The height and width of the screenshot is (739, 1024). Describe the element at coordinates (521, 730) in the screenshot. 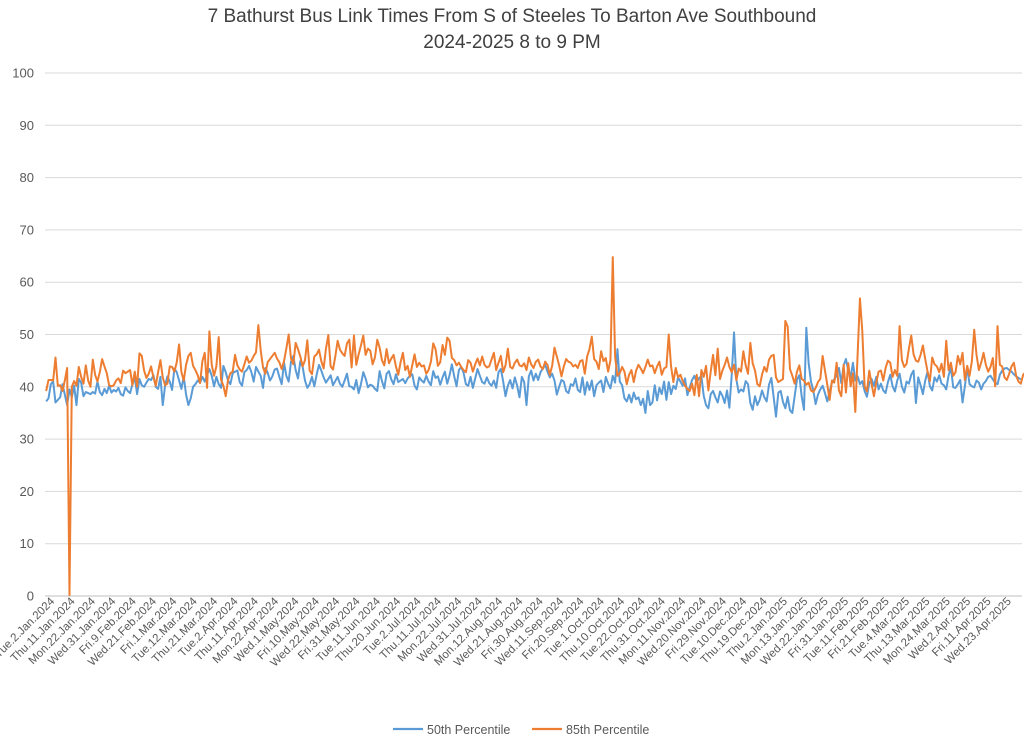

I see `legend: 50th Percentile 85th Percentile` at that location.